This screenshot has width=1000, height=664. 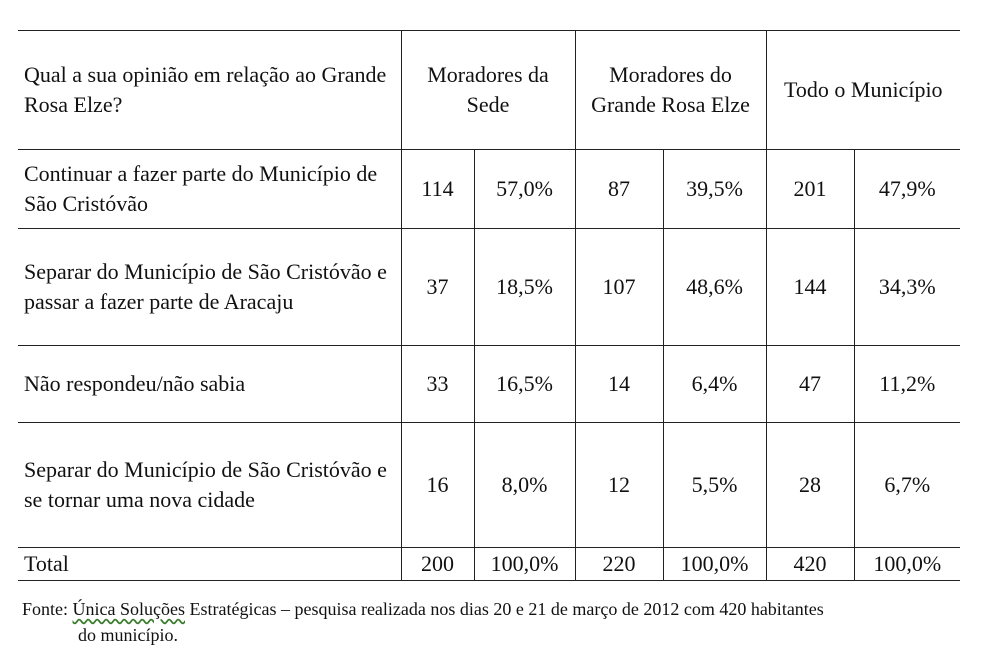 What do you see at coordinates (714, 564) in the screenshot?
I see `rosa-elze-total-percent: 100,0%` at bounding box center [714, 564].